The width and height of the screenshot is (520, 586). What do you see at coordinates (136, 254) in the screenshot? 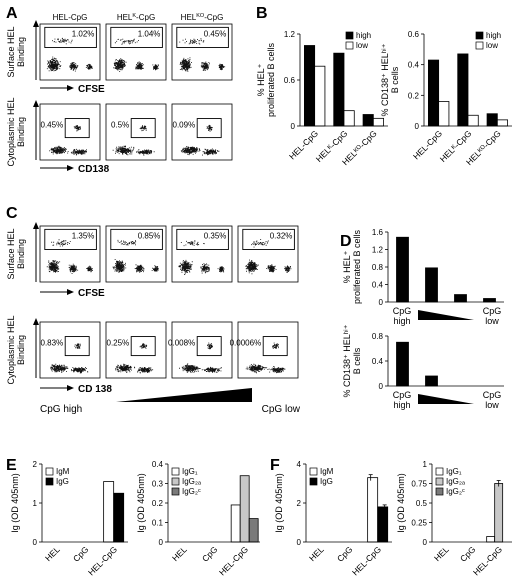
I see `flow-plot-c1: 0.85%` at bounding box center [136, 254].